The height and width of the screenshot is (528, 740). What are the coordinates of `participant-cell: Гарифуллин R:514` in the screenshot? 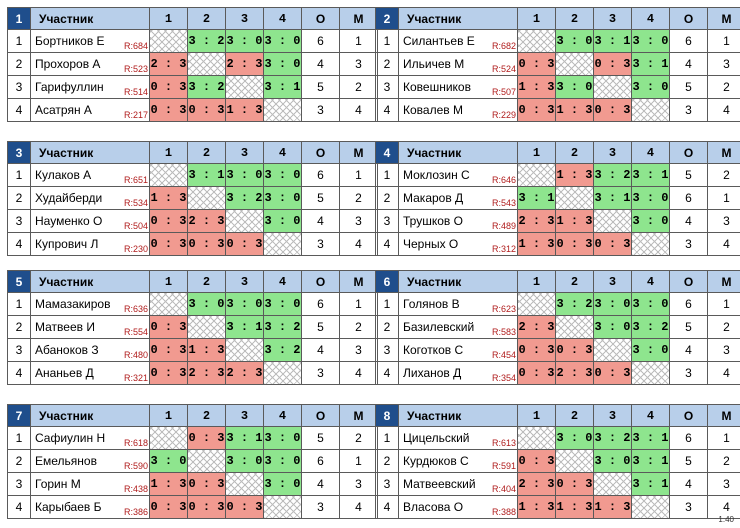 It's located at (90, 87).